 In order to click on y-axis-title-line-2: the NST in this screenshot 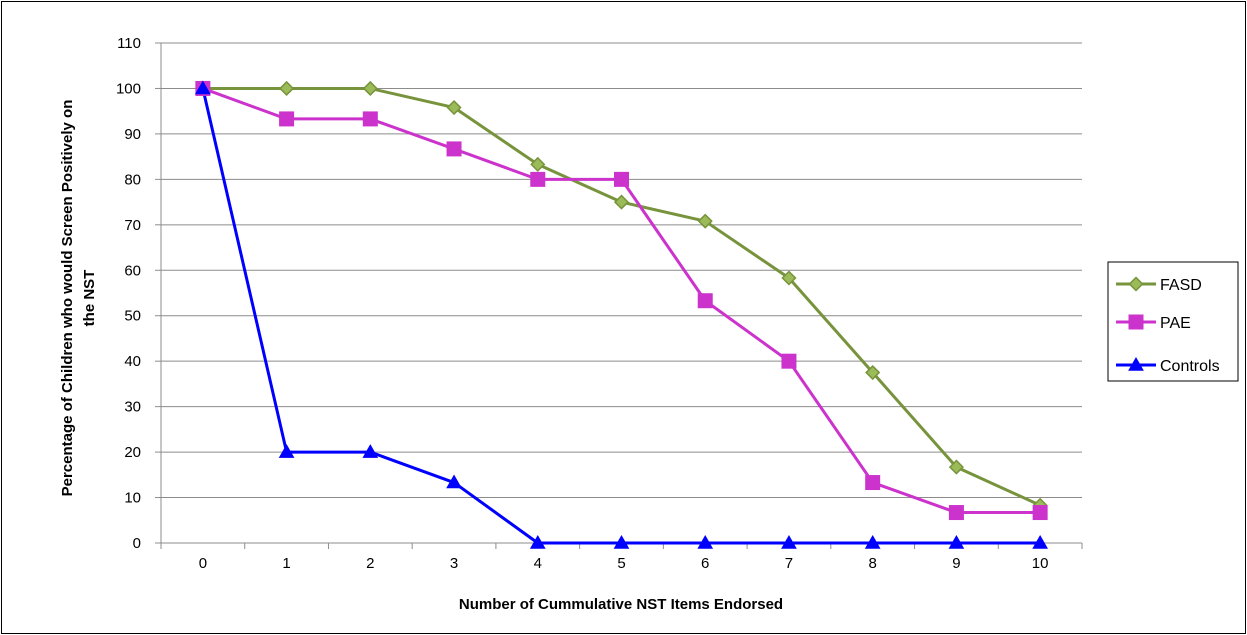, I will do `click(89, 298)`.